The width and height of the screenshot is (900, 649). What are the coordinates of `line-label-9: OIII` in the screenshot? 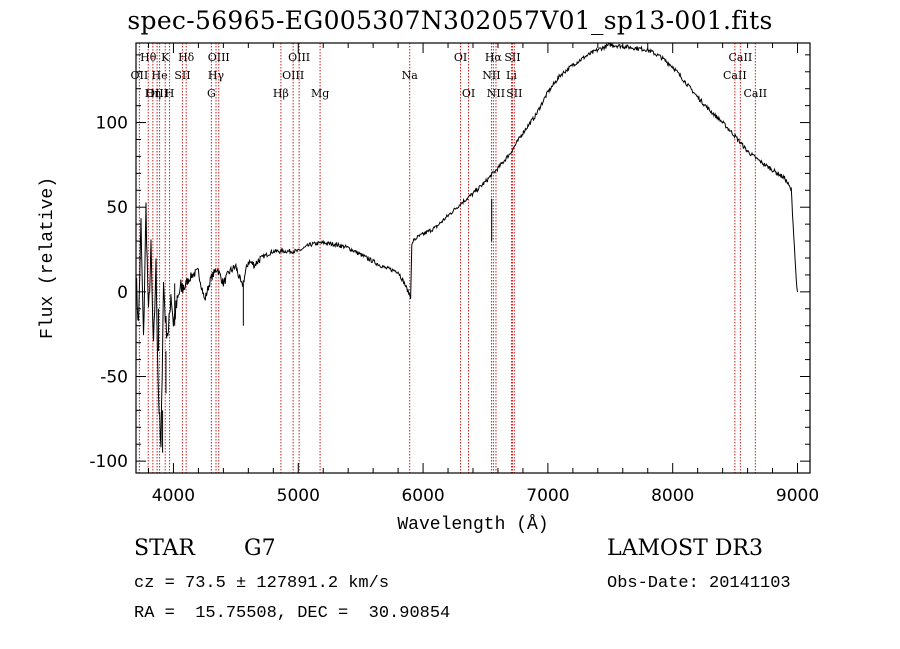 It's located at (219, 57).